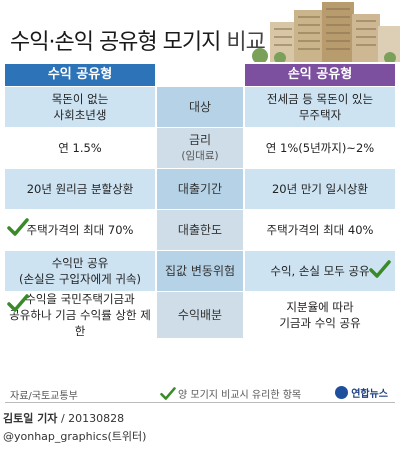  I want to click on table-row: 주택가격의 최대 70% 대출한도 주택가격의 최대 40%, so click(200, 230).